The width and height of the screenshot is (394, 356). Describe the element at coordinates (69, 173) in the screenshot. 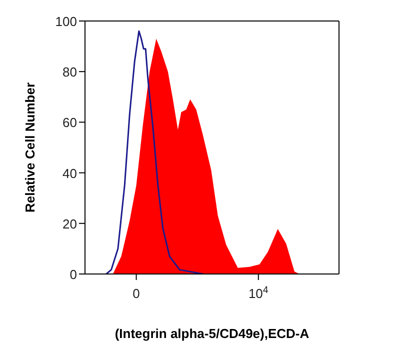

I see `y-tick-label: 40` at that location.